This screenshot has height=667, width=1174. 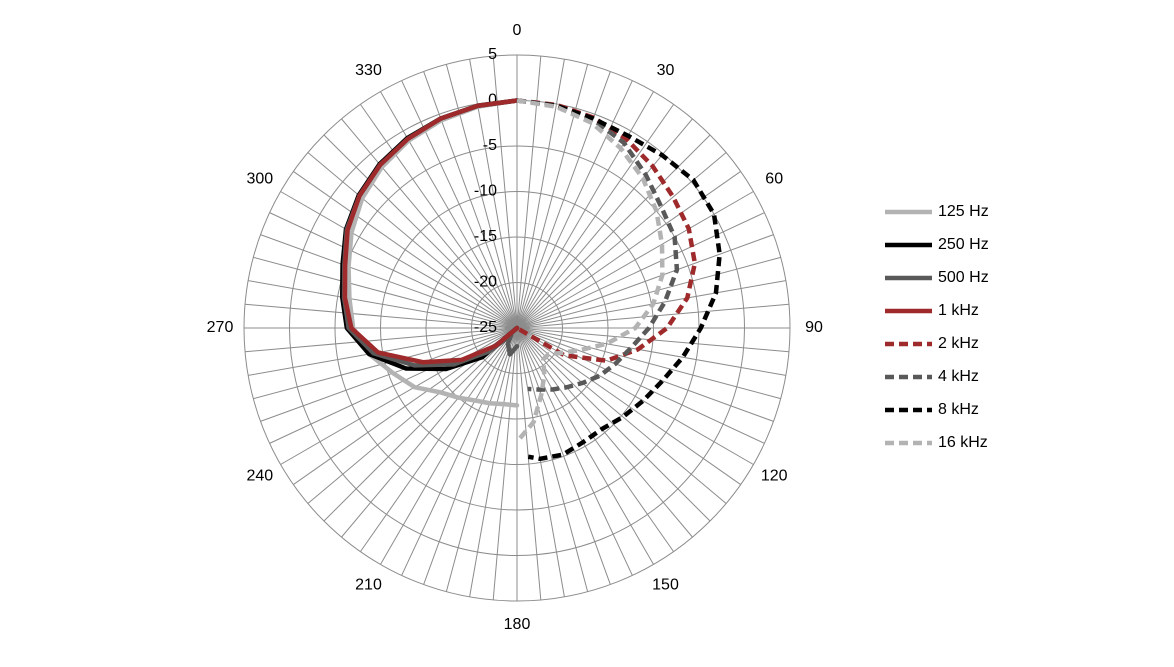 What do you see at coordinates (485, 191) in the screenshot?
I see `r-tick-label: -10` at bounding box center [485, 191].